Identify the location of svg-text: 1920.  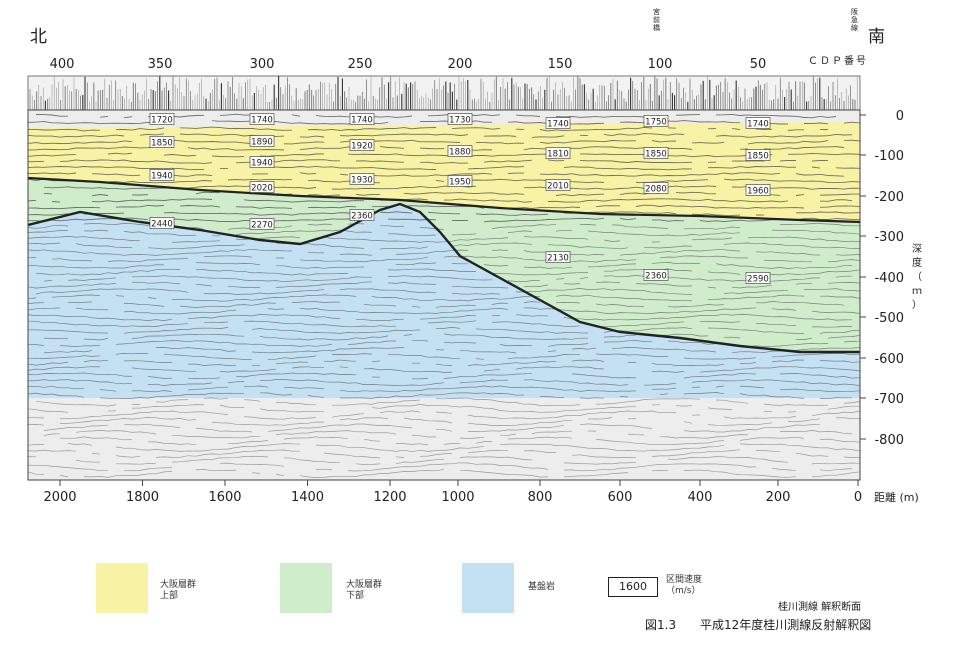
(362, 147).